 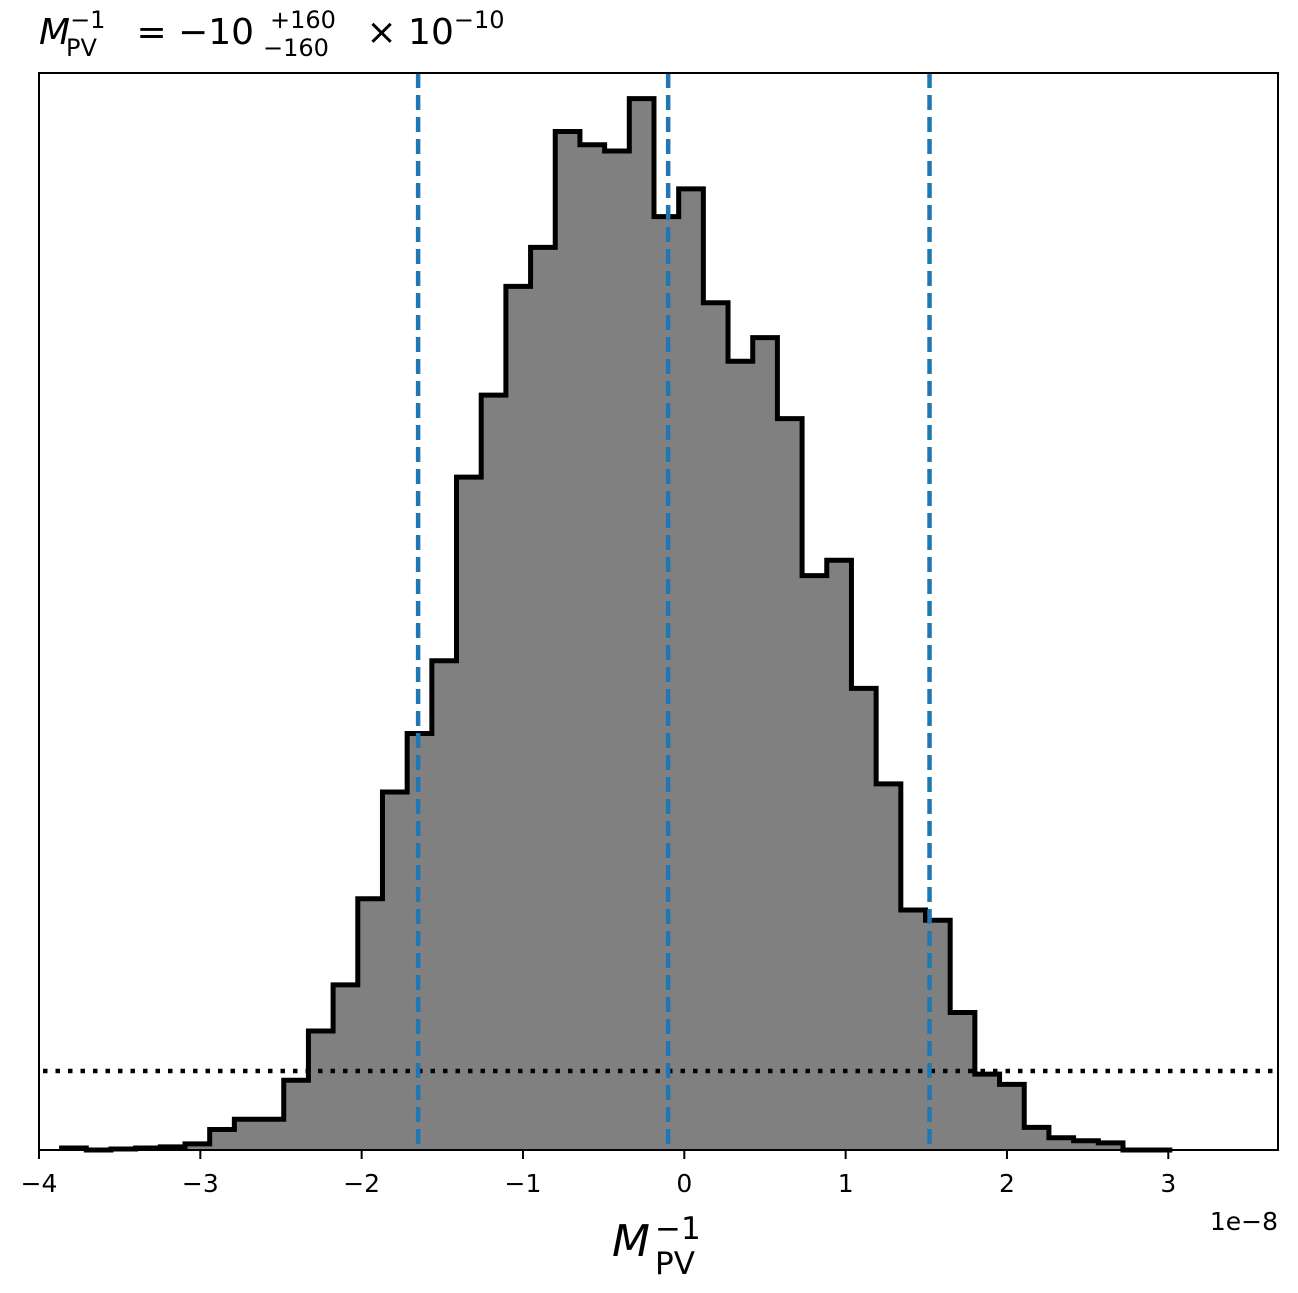 I want to click on x-tick-label: −4, so click(x=39, y=1183).